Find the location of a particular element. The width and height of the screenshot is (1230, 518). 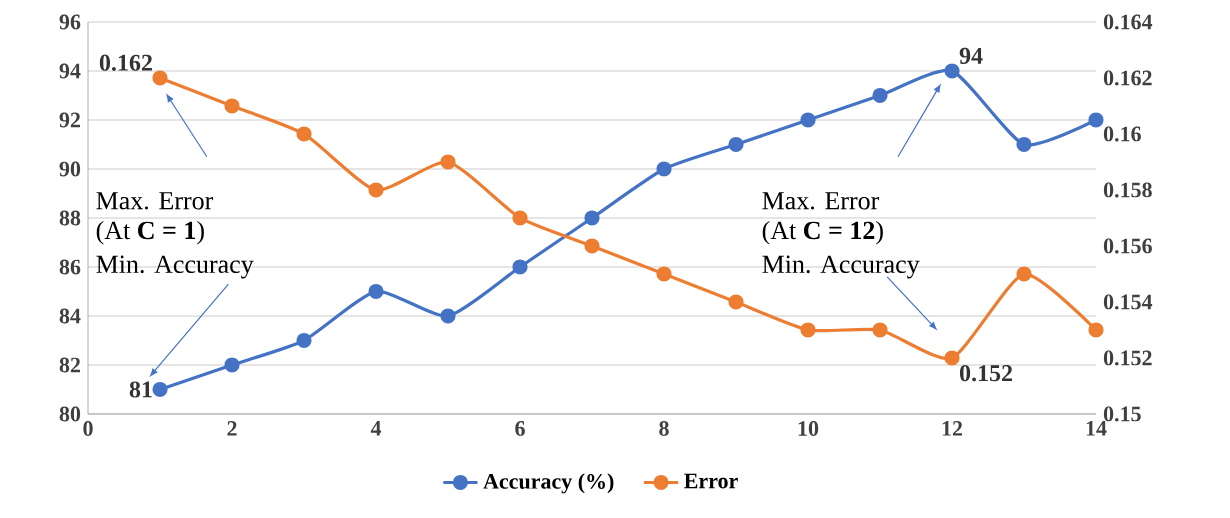

legend-label: Accuracy (%) is located at coordinates (548, 483).